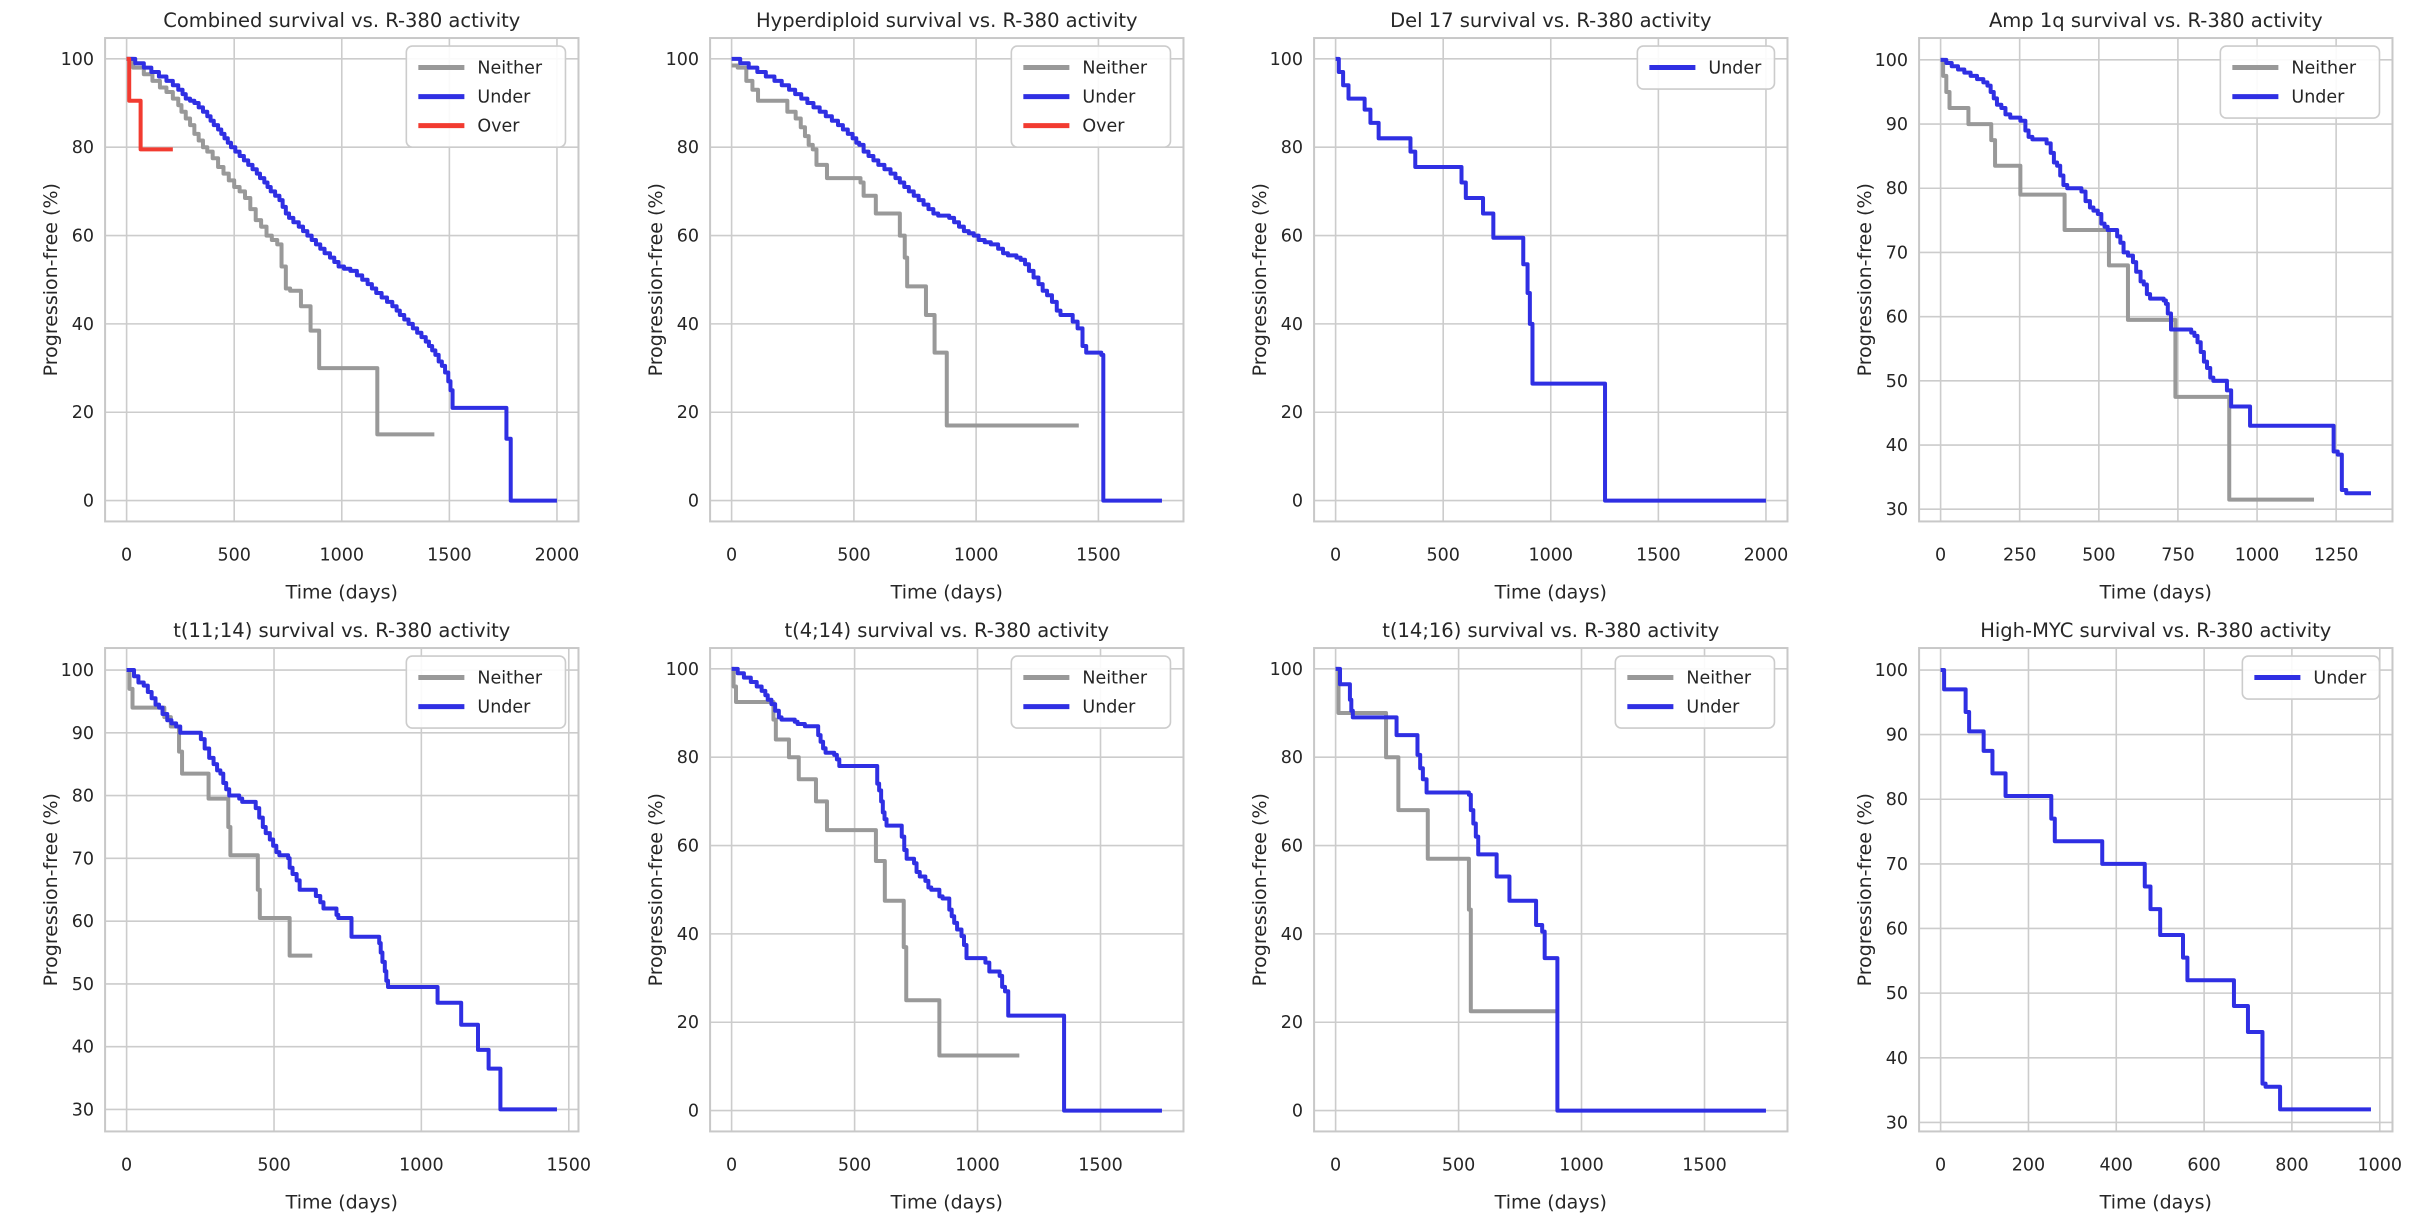  I want to click on x-tick-label: 800, so click(2291, 1165).